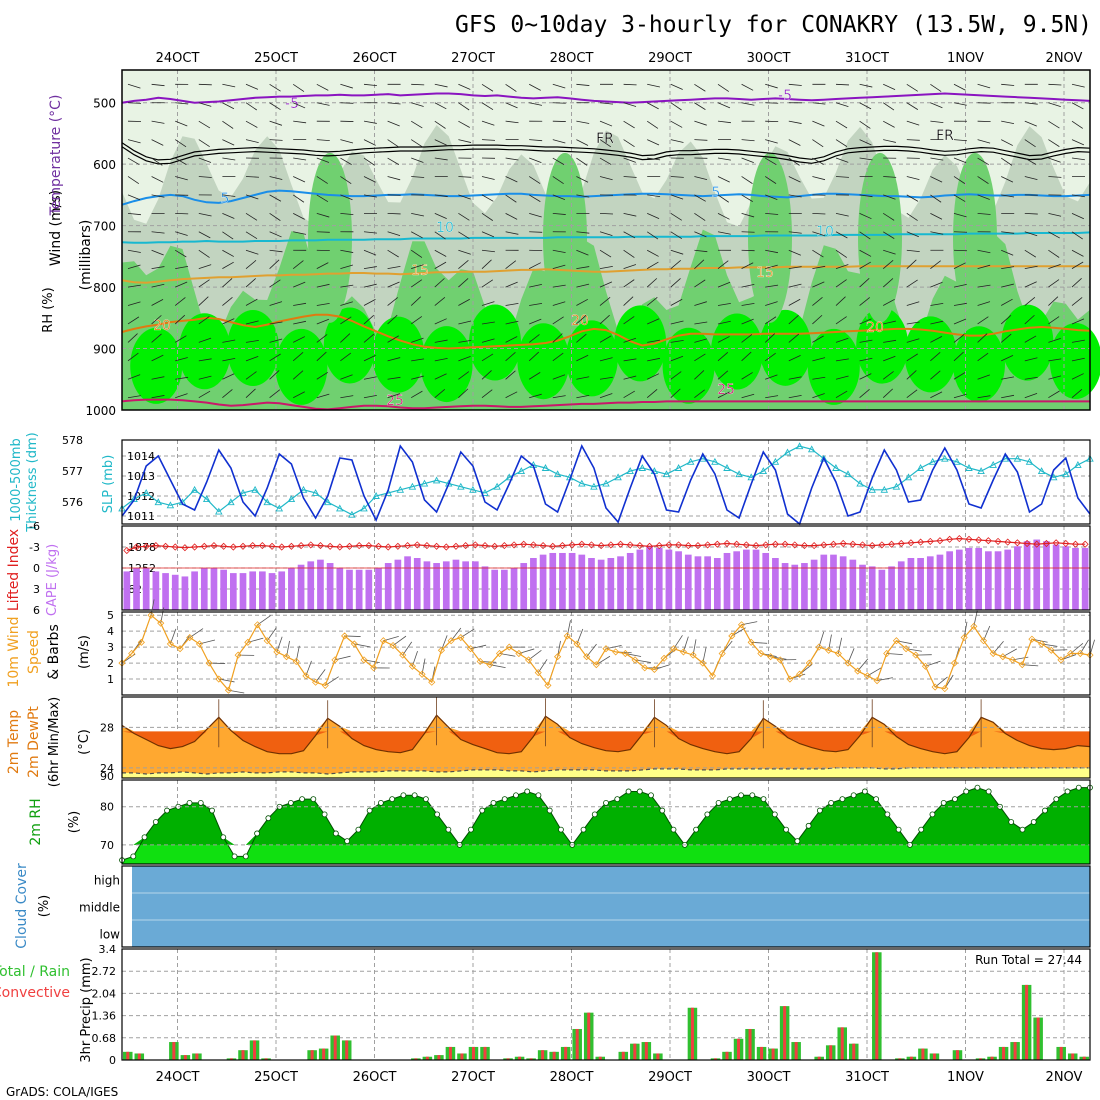 The image size is (1100, 1100). What do you see at coordinates (606, 544) in the screenshot?
I see `lifted-index-line` at bounding box center [606, 544].